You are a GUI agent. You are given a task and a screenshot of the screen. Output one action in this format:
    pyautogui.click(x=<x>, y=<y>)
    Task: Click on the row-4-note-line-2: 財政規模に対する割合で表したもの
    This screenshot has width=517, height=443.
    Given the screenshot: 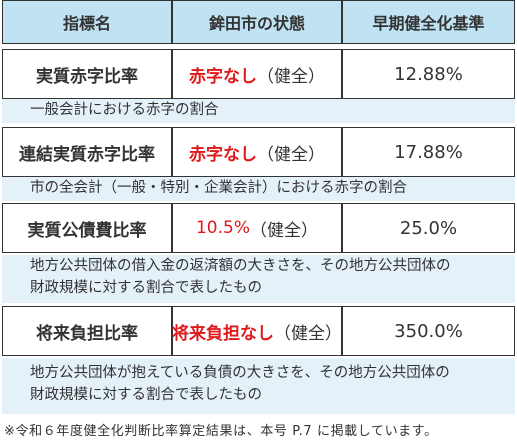 What is the action you would take?
    pyautogui.click(x=146, y=395)
    